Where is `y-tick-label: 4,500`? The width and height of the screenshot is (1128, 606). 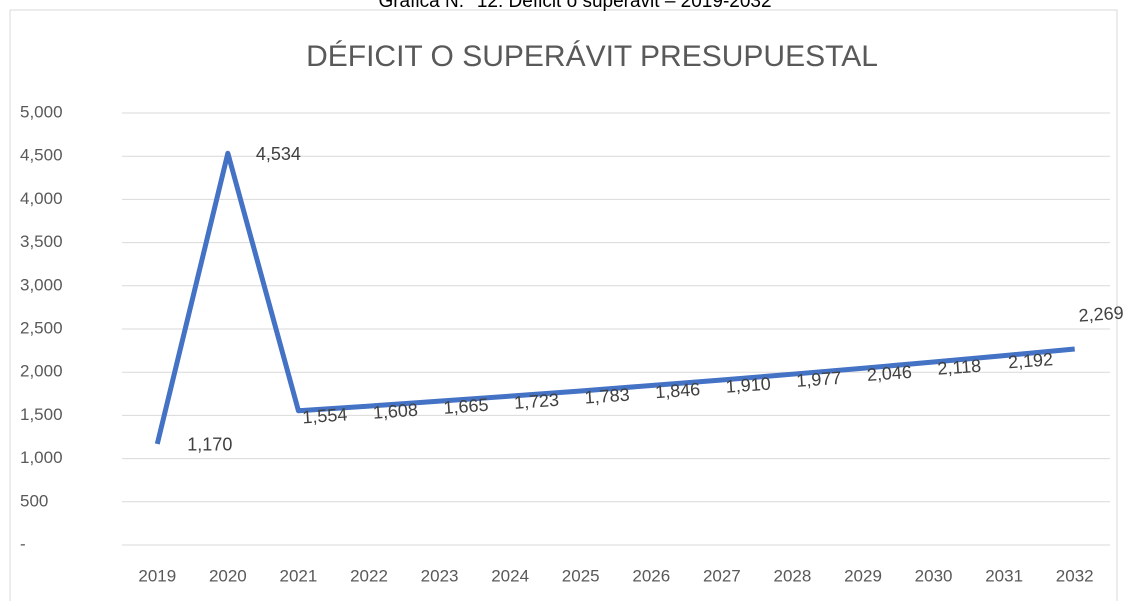 y-tick-label: 4,500 is located at coordinates (41, 155).